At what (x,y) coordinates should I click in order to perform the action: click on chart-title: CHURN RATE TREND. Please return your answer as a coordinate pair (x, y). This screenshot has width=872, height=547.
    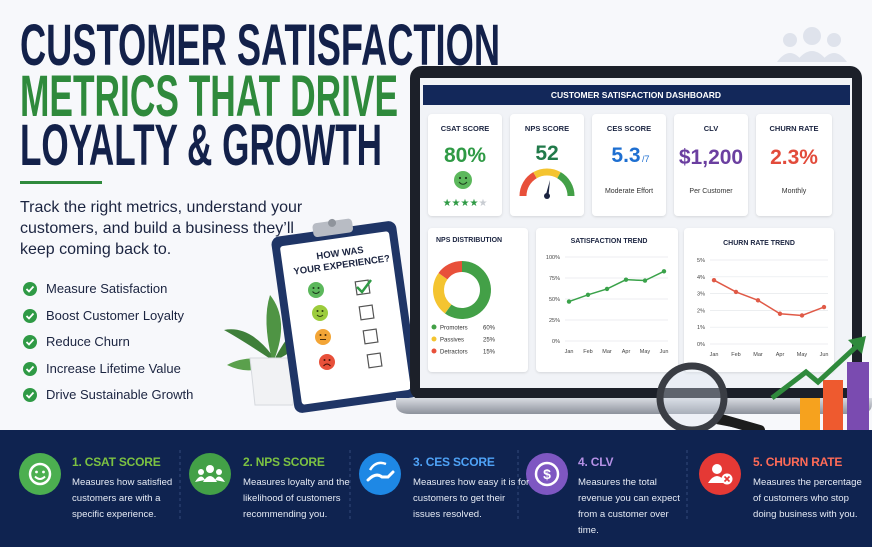
    Looking at the image, I should click on (759, 243).